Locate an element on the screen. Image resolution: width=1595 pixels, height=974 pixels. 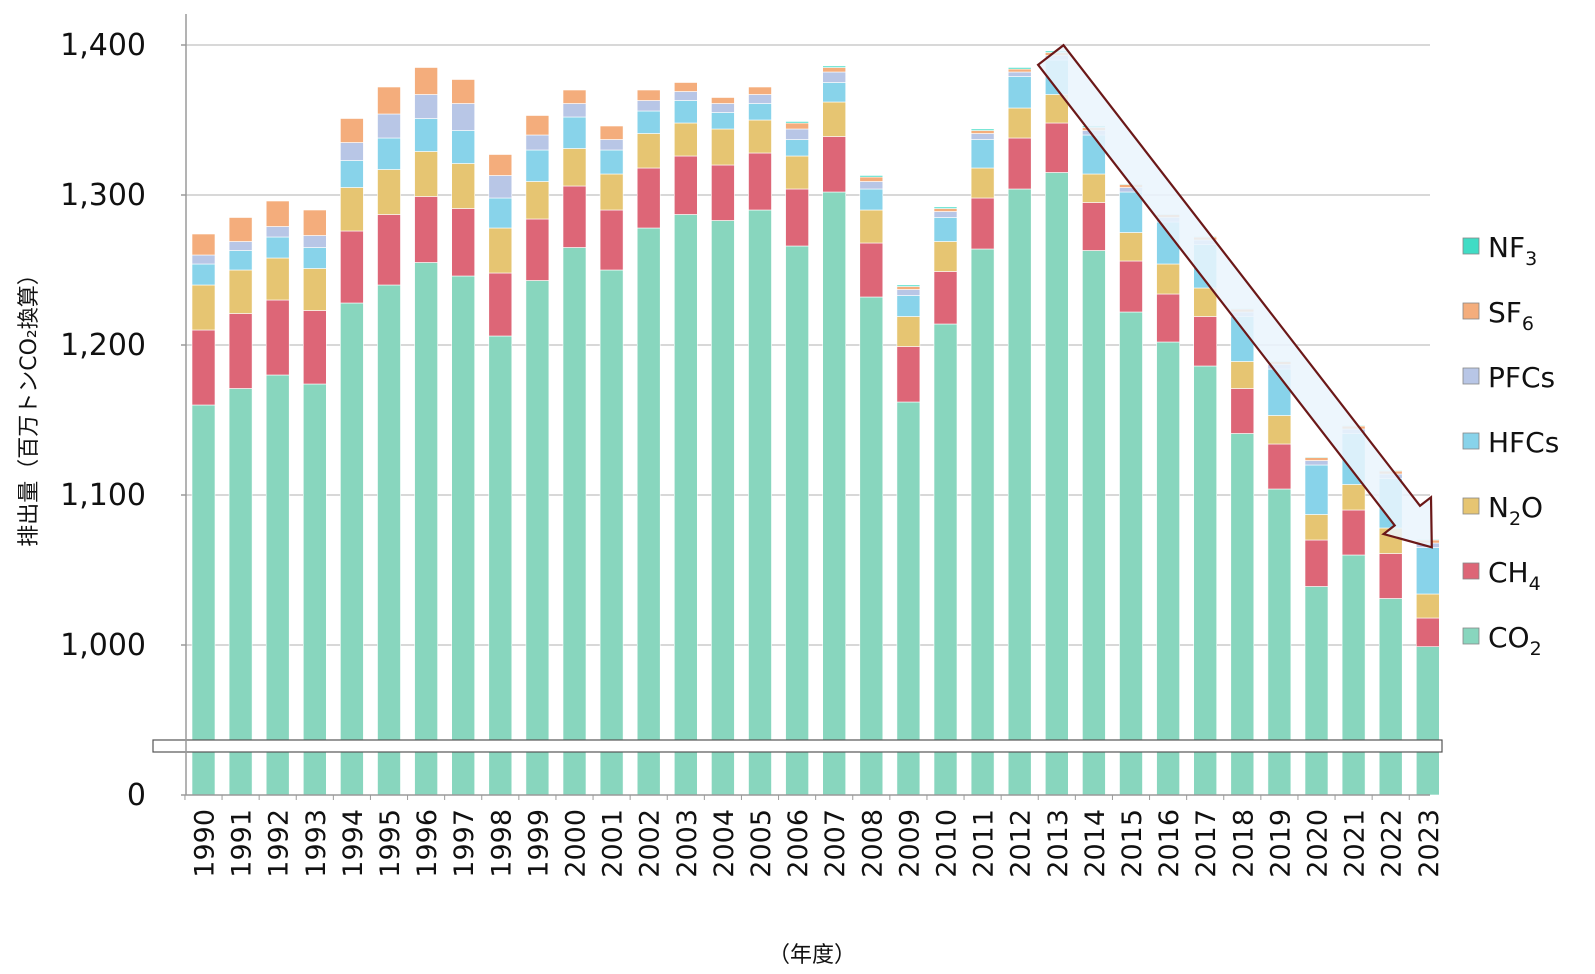
x-tick-label: 1998 is located at coordinates (501, 843).